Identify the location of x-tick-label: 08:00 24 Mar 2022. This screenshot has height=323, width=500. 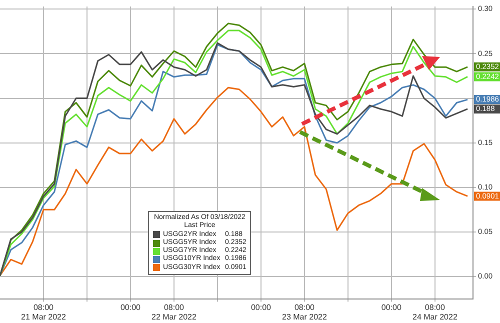
(435, 312).